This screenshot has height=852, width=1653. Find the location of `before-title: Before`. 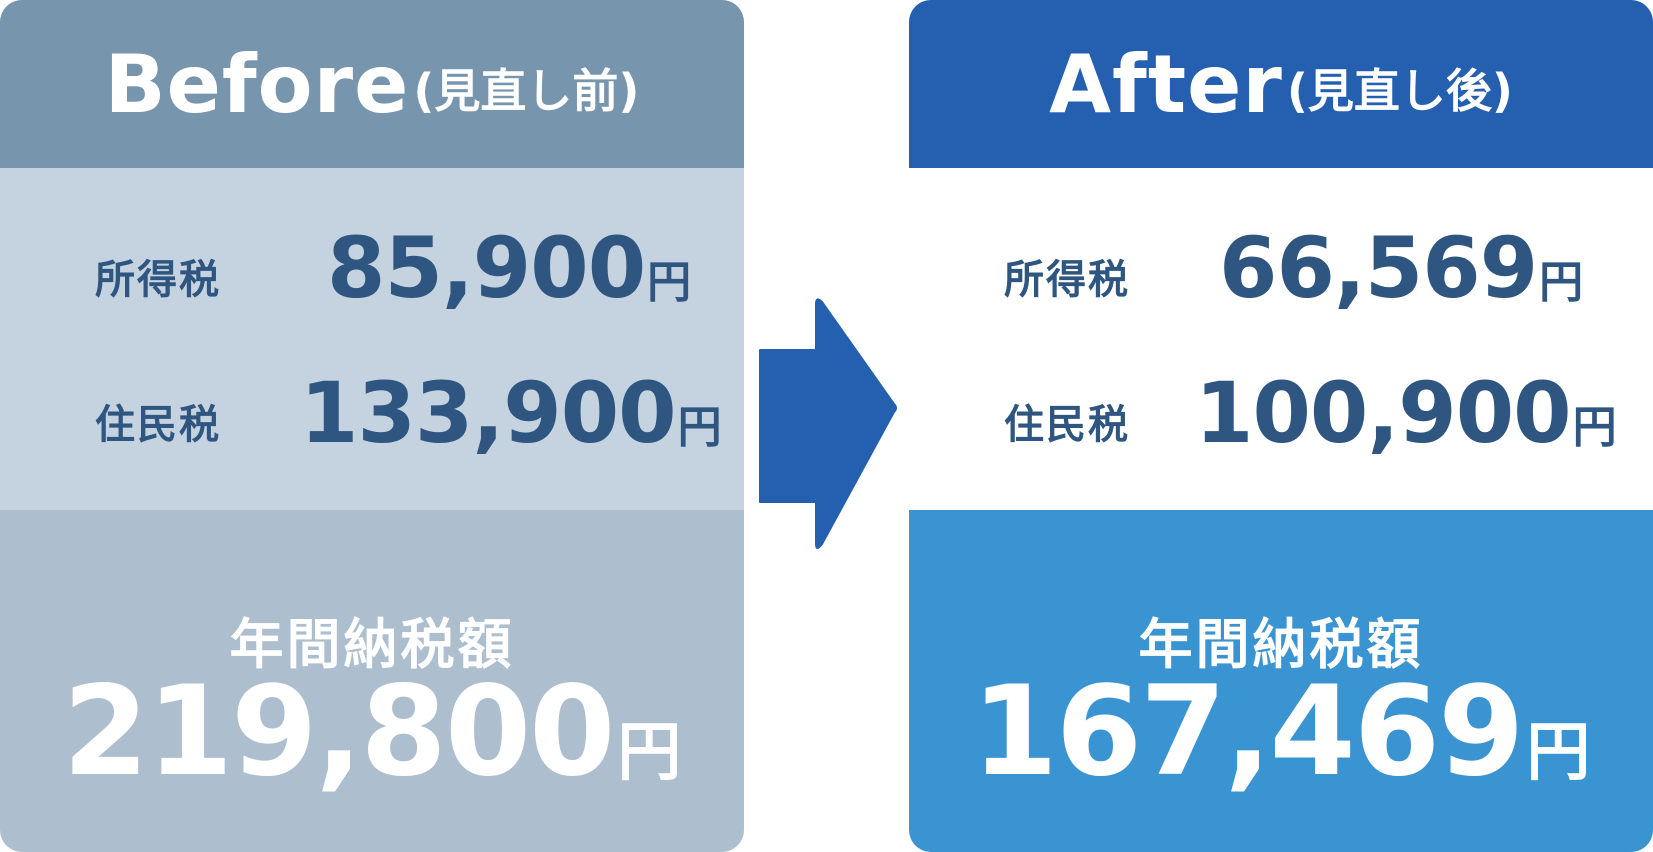

before-title: Before is located at coordinates (257, 84).